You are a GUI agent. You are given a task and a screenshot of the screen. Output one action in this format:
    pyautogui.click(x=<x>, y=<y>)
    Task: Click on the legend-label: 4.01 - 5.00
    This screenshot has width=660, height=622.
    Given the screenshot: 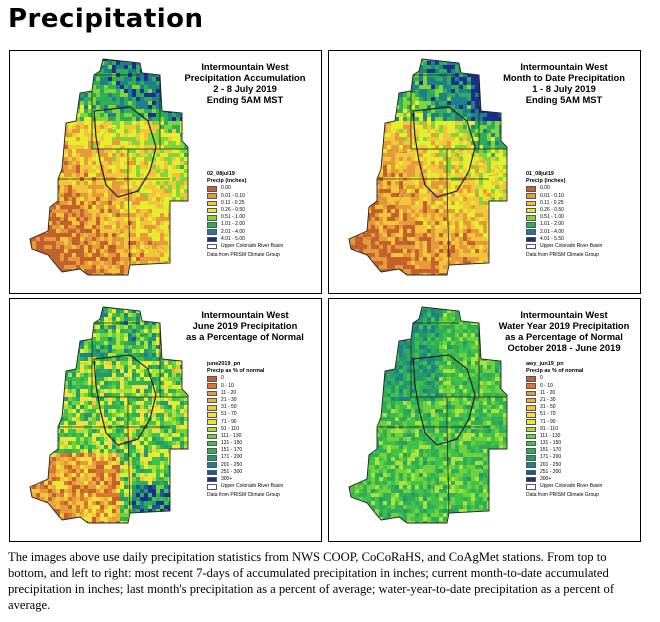 What is the action you would take?
    pyautogui.click(x=233, y=238)
    